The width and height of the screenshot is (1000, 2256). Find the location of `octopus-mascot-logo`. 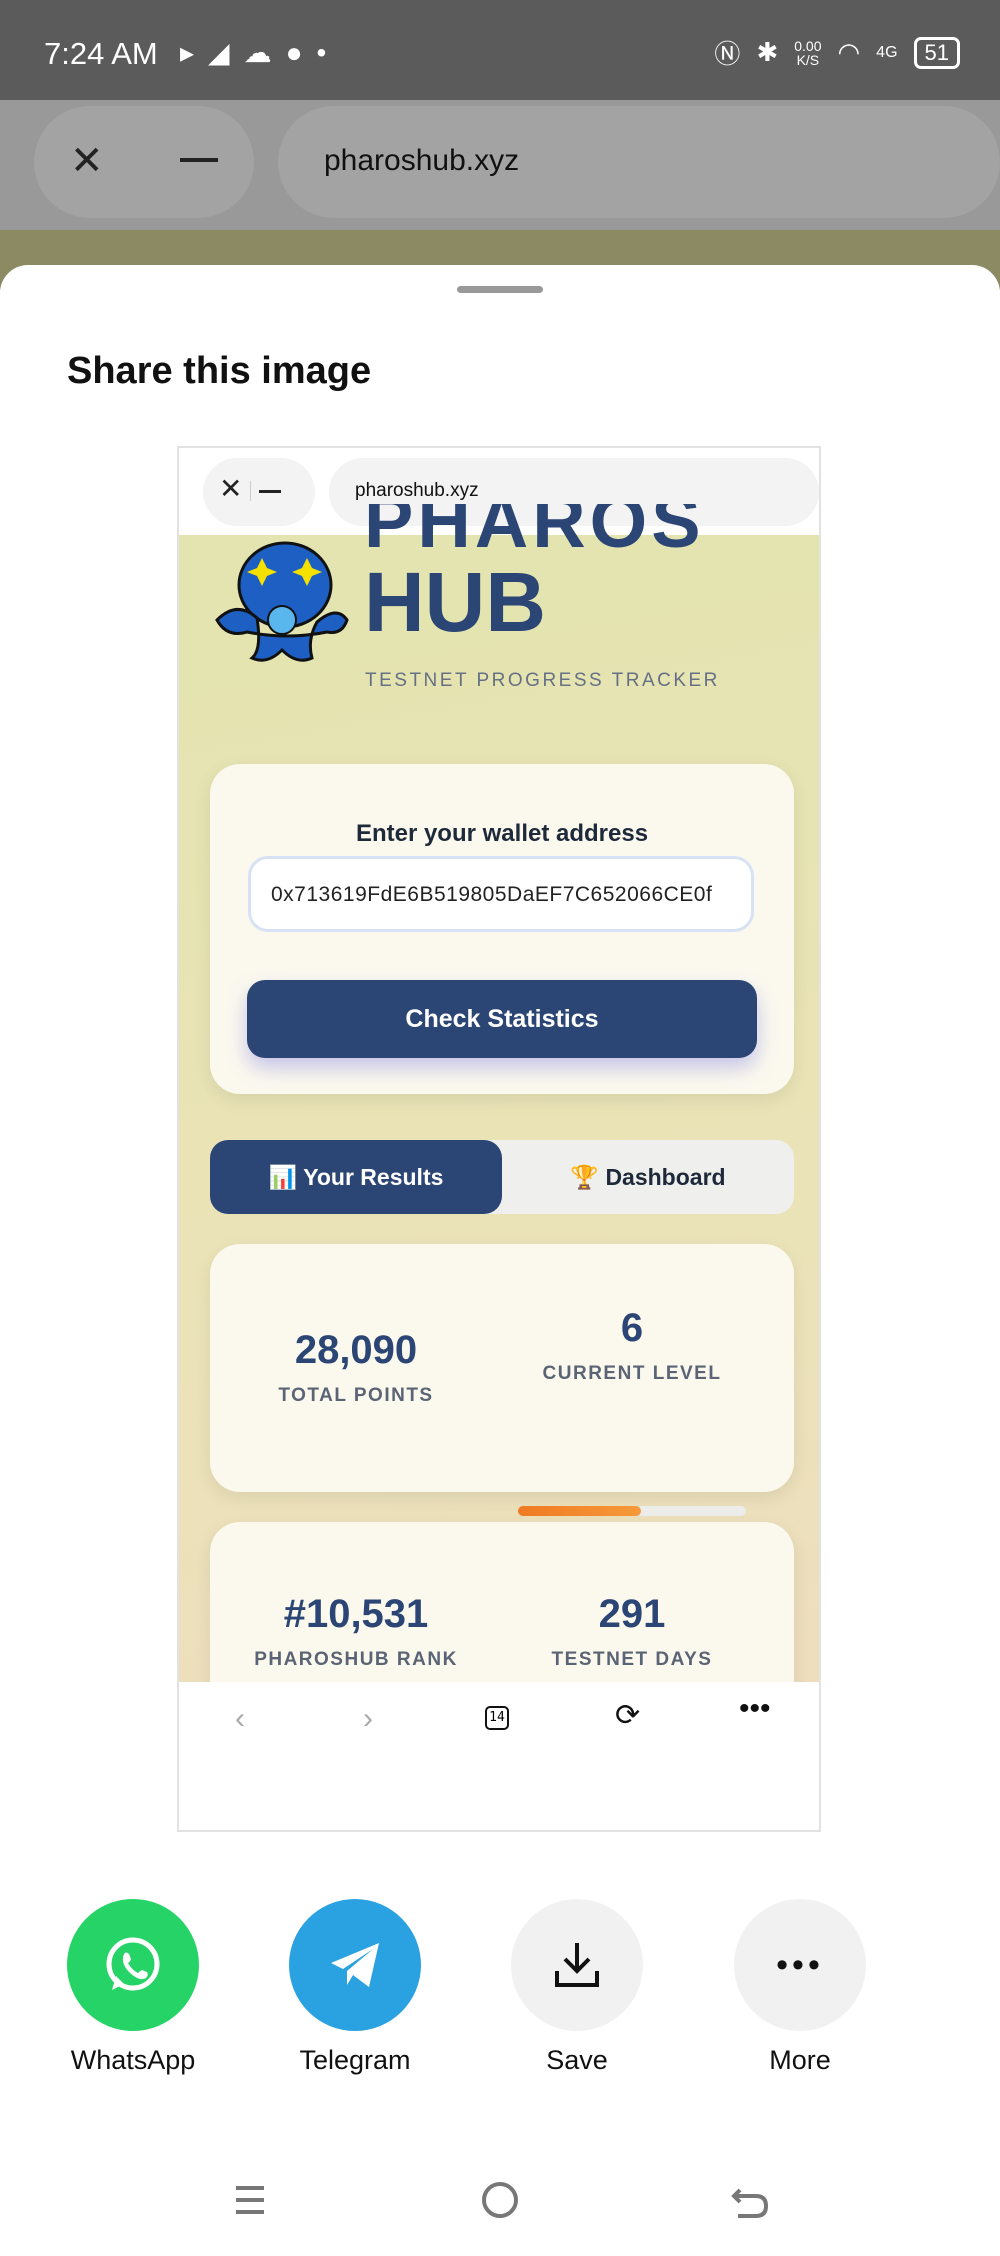

octopus-mascot-logo is located at coordinates (282, 601).